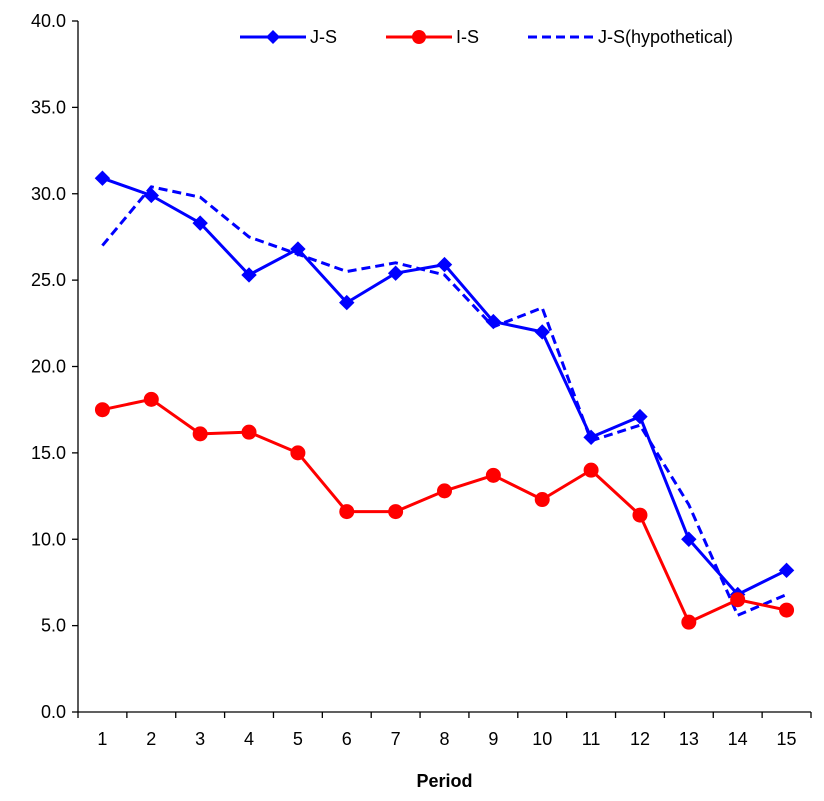  I want to click on y-tick-label: 0.0, so click(53, 712).